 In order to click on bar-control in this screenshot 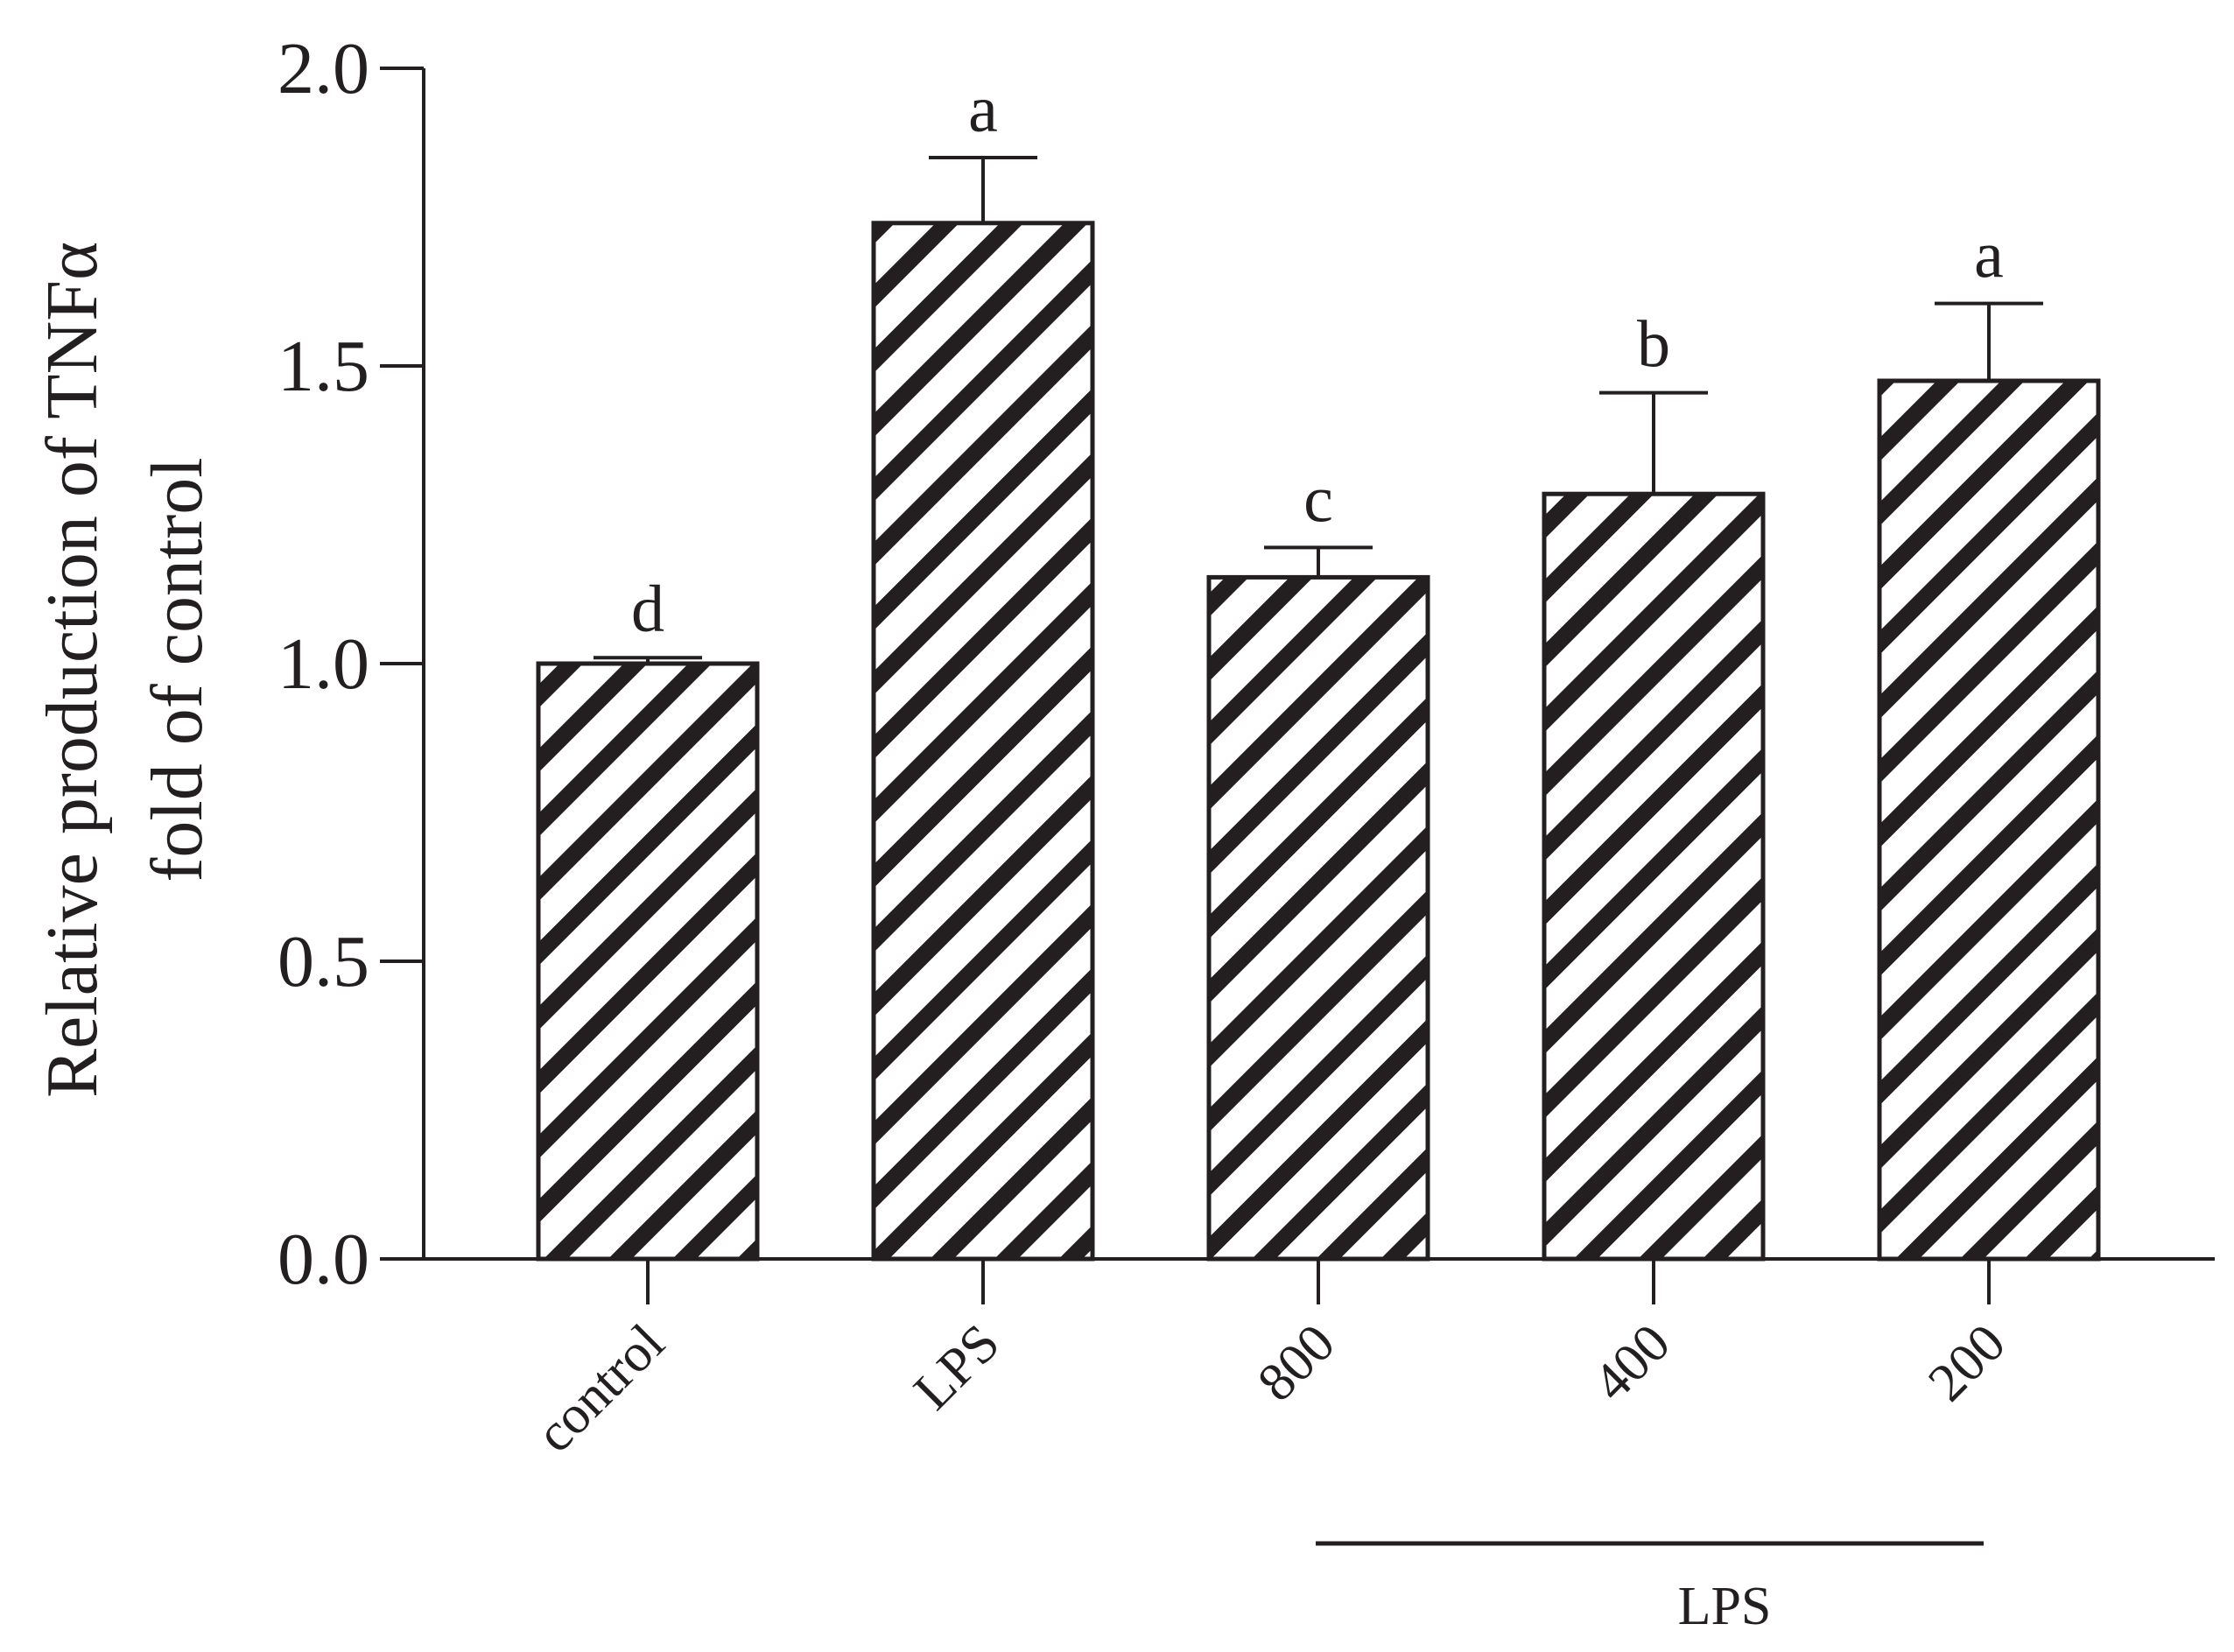, I will do `click(648, 961)`.